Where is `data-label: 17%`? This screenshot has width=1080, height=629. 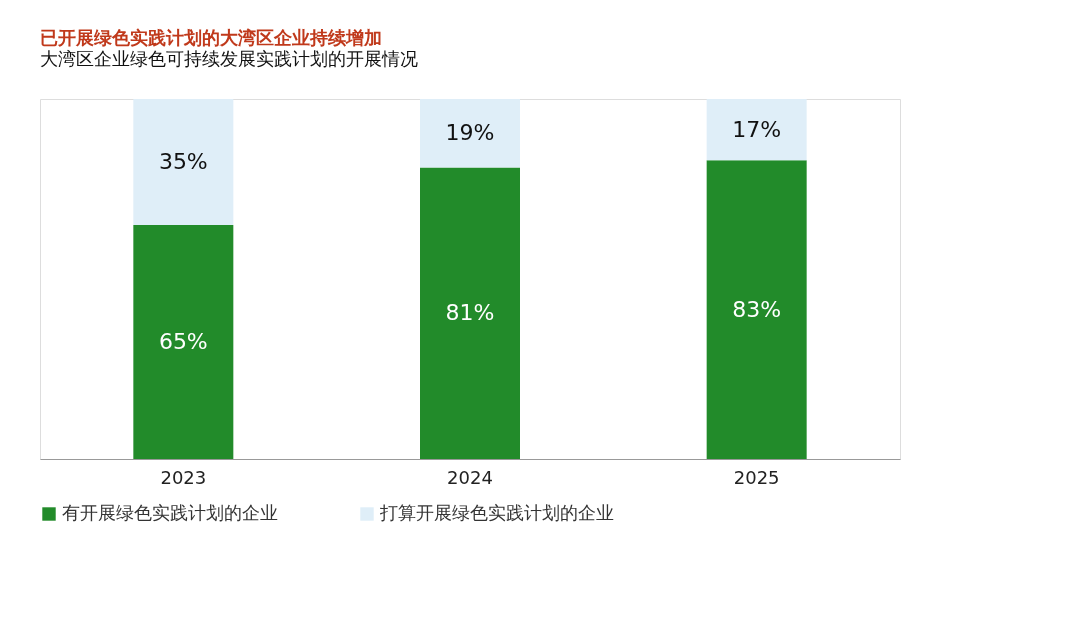
data-label: 17% is located at coordinates (757, 129).